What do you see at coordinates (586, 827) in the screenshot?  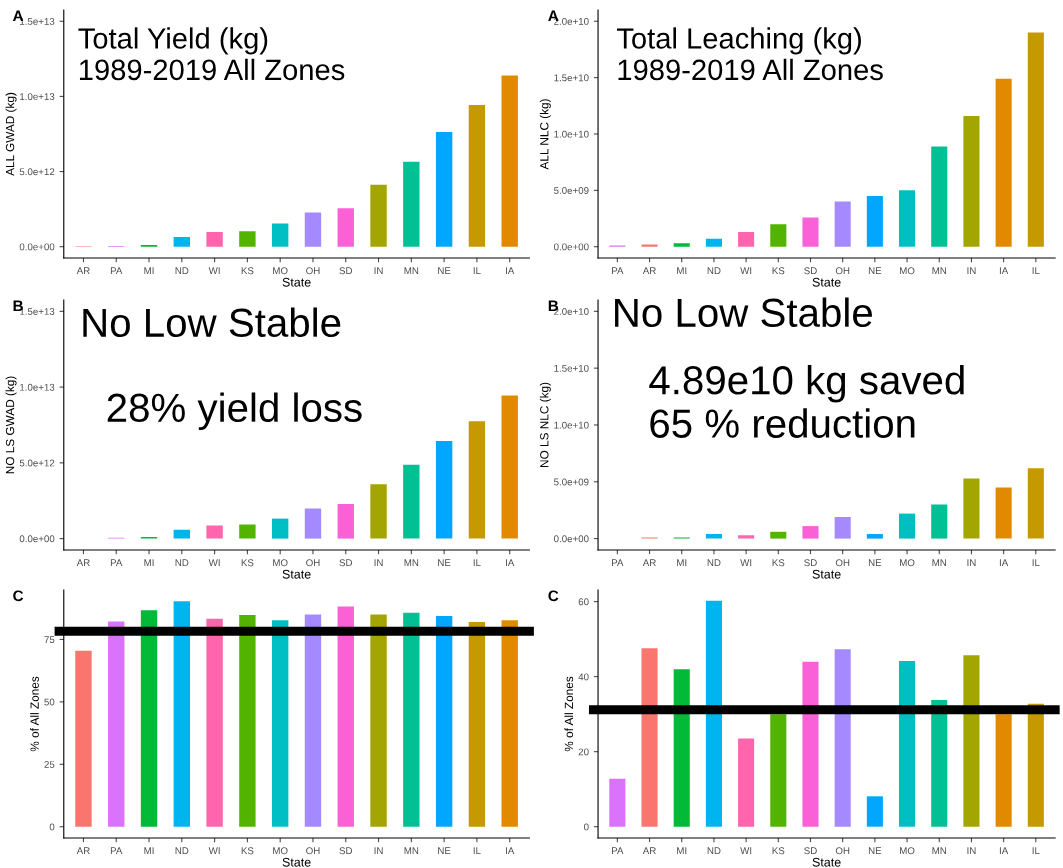 I see `y-tick-label: 0` at bounding box center [586, 827].